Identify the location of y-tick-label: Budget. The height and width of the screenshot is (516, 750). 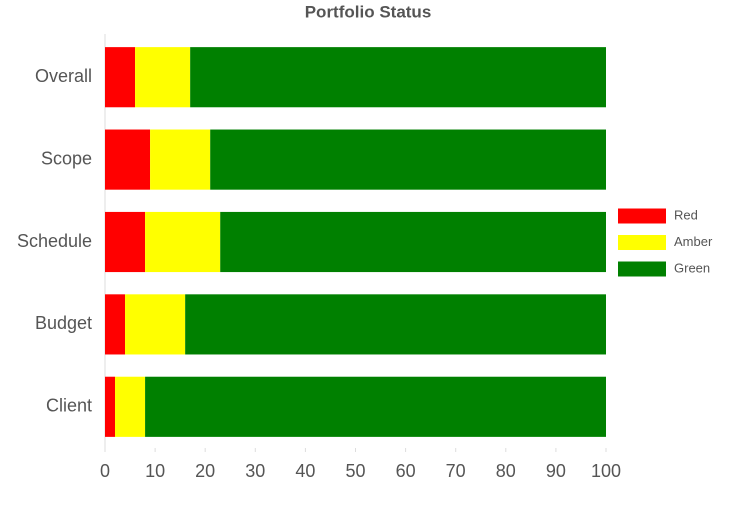
(63, 323).